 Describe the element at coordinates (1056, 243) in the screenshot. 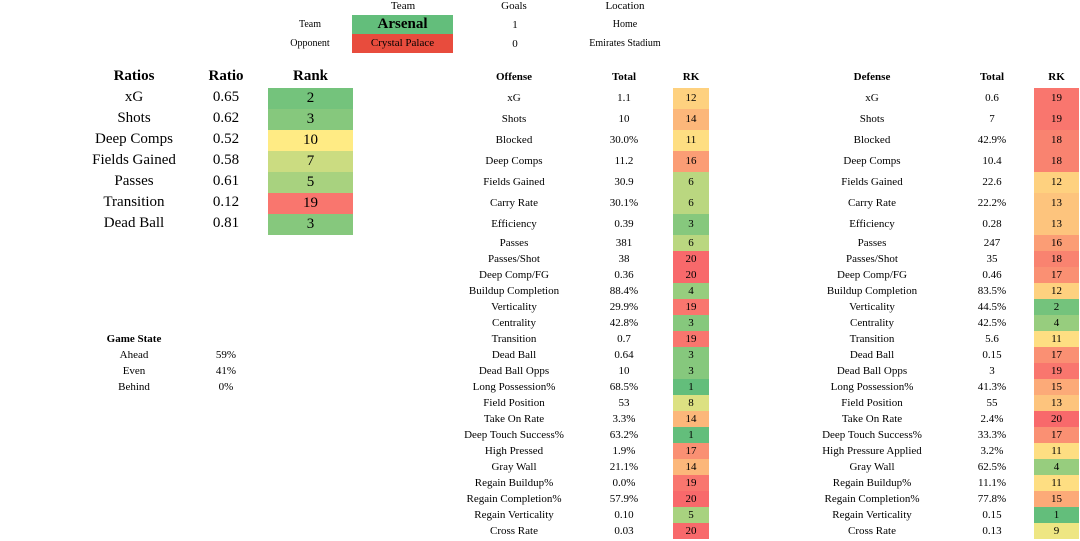

I see `defense-rk-cell: 16` at that location.